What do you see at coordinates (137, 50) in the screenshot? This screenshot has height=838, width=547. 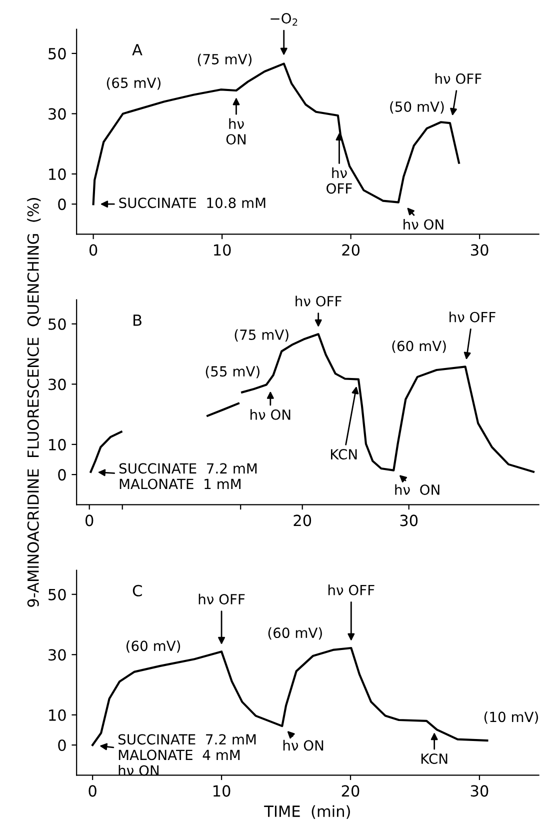 I see `annotation: A` at bounding box center [137, 50].